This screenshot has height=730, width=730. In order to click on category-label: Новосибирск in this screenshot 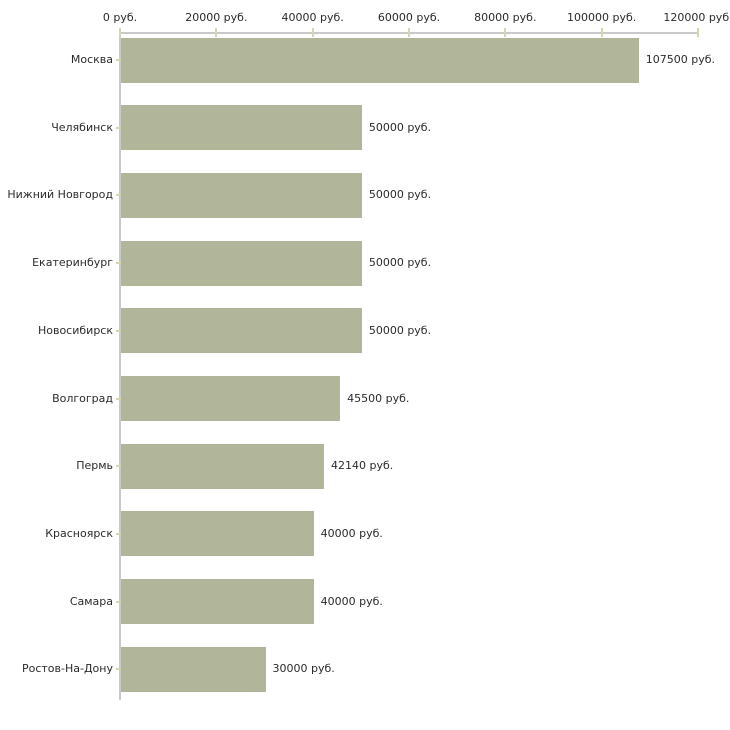, I will do `click(75, 330)`.